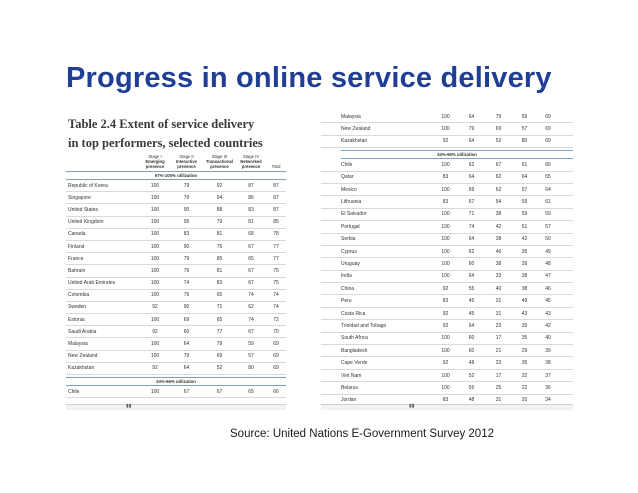 The height and width of the screenshot is (493, 638). What do you see at coordinates (251, 307) in the screenshot?
I see `value-cell: 62` at bounding box center [251, 307].